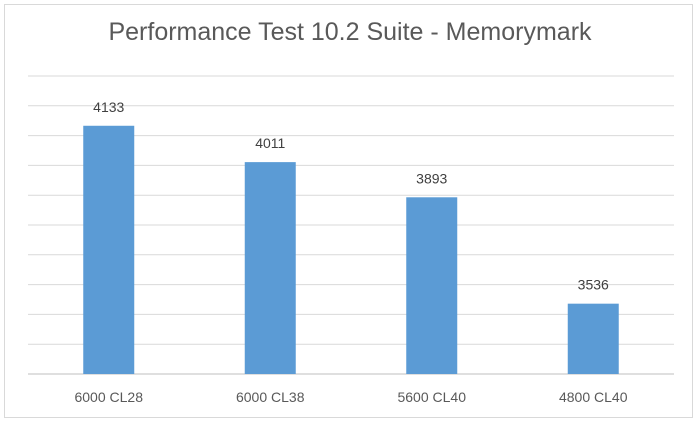  I want to click on x-axis-tick-labels: 6000 CL28 6000 CL38 5600 CL40 4800 CL40, so click(350, 397).